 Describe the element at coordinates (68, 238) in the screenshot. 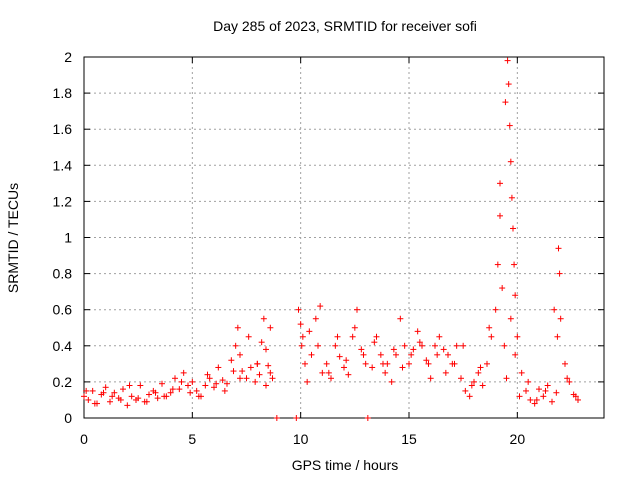

I see `y-tick-label: 1` at that location.